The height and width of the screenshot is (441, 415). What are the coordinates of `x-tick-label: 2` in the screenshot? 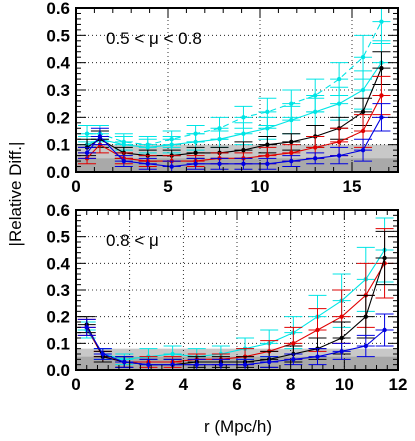 It's located at (129, 384).